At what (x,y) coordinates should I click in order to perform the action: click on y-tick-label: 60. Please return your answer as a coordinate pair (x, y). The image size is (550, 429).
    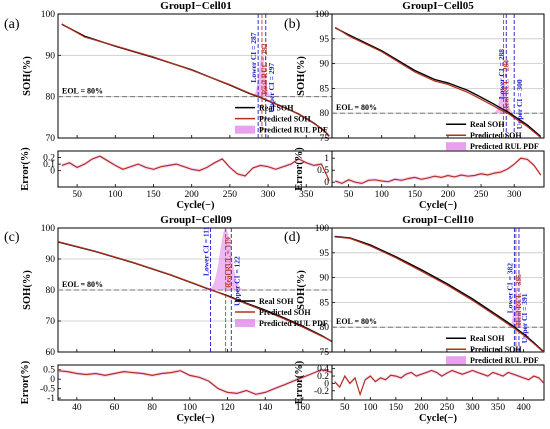
    Looking at the image, I should click on (51, 353).